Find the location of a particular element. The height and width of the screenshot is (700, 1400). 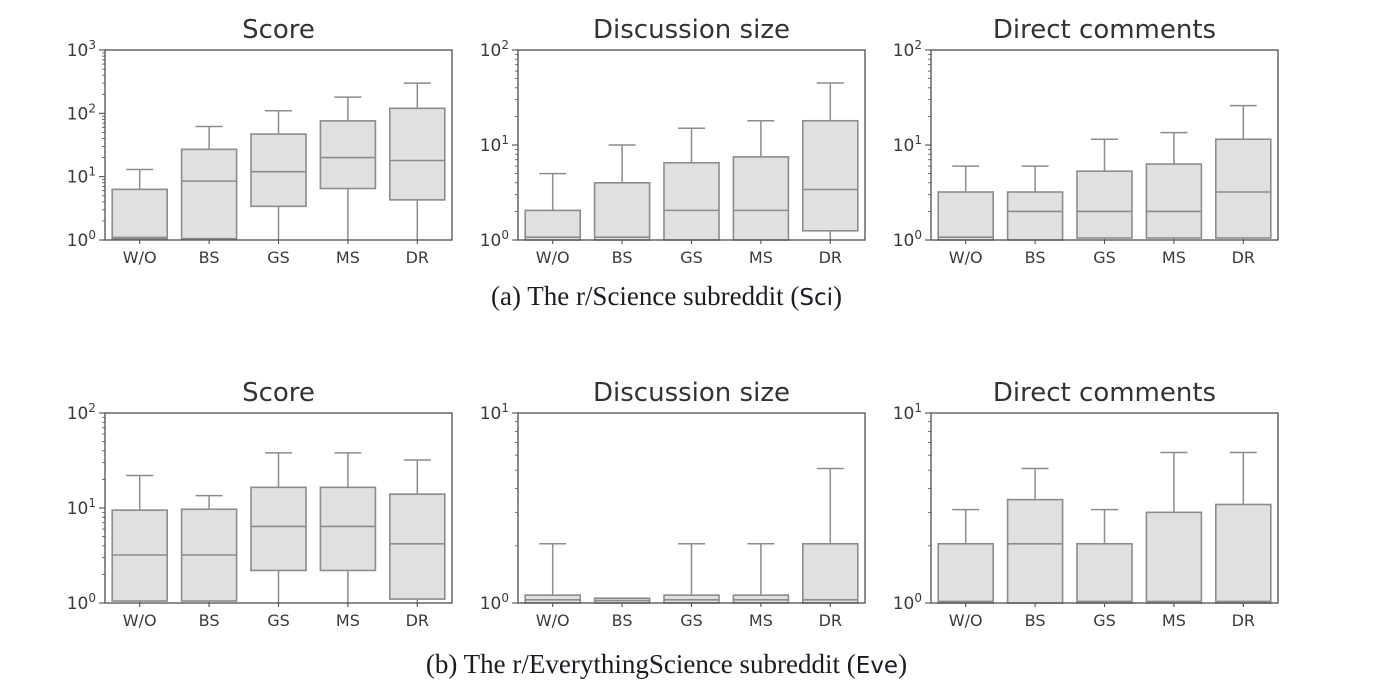

boxplot-a-score: Score 100 10¹ 10² 10³ W/O BS GS MS DR is located at coordinates (260, 141).